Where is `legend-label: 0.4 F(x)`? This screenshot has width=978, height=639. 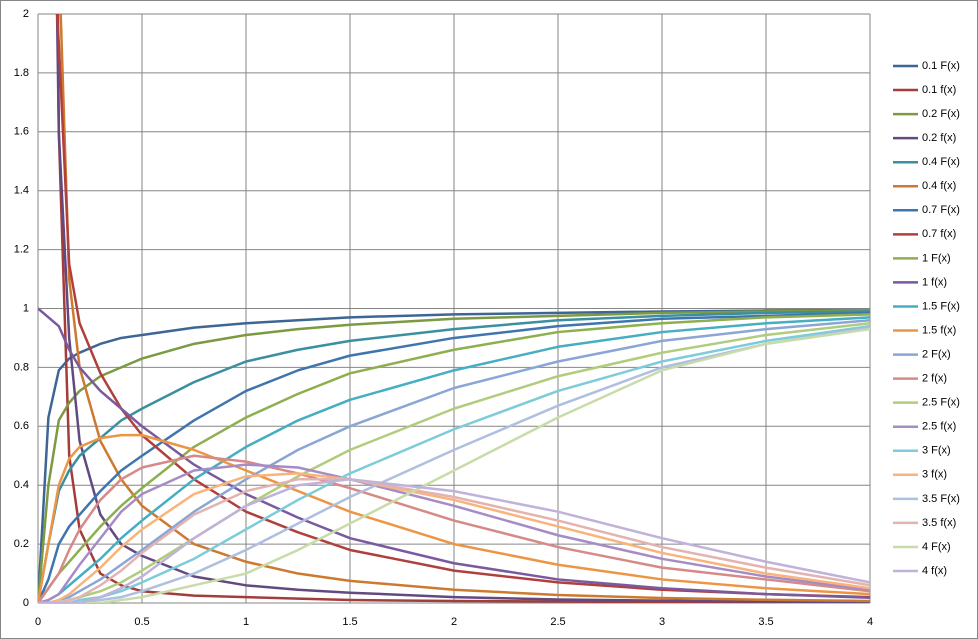 legend-label: 0.4 F(x) is located at coordinates (941, 162).